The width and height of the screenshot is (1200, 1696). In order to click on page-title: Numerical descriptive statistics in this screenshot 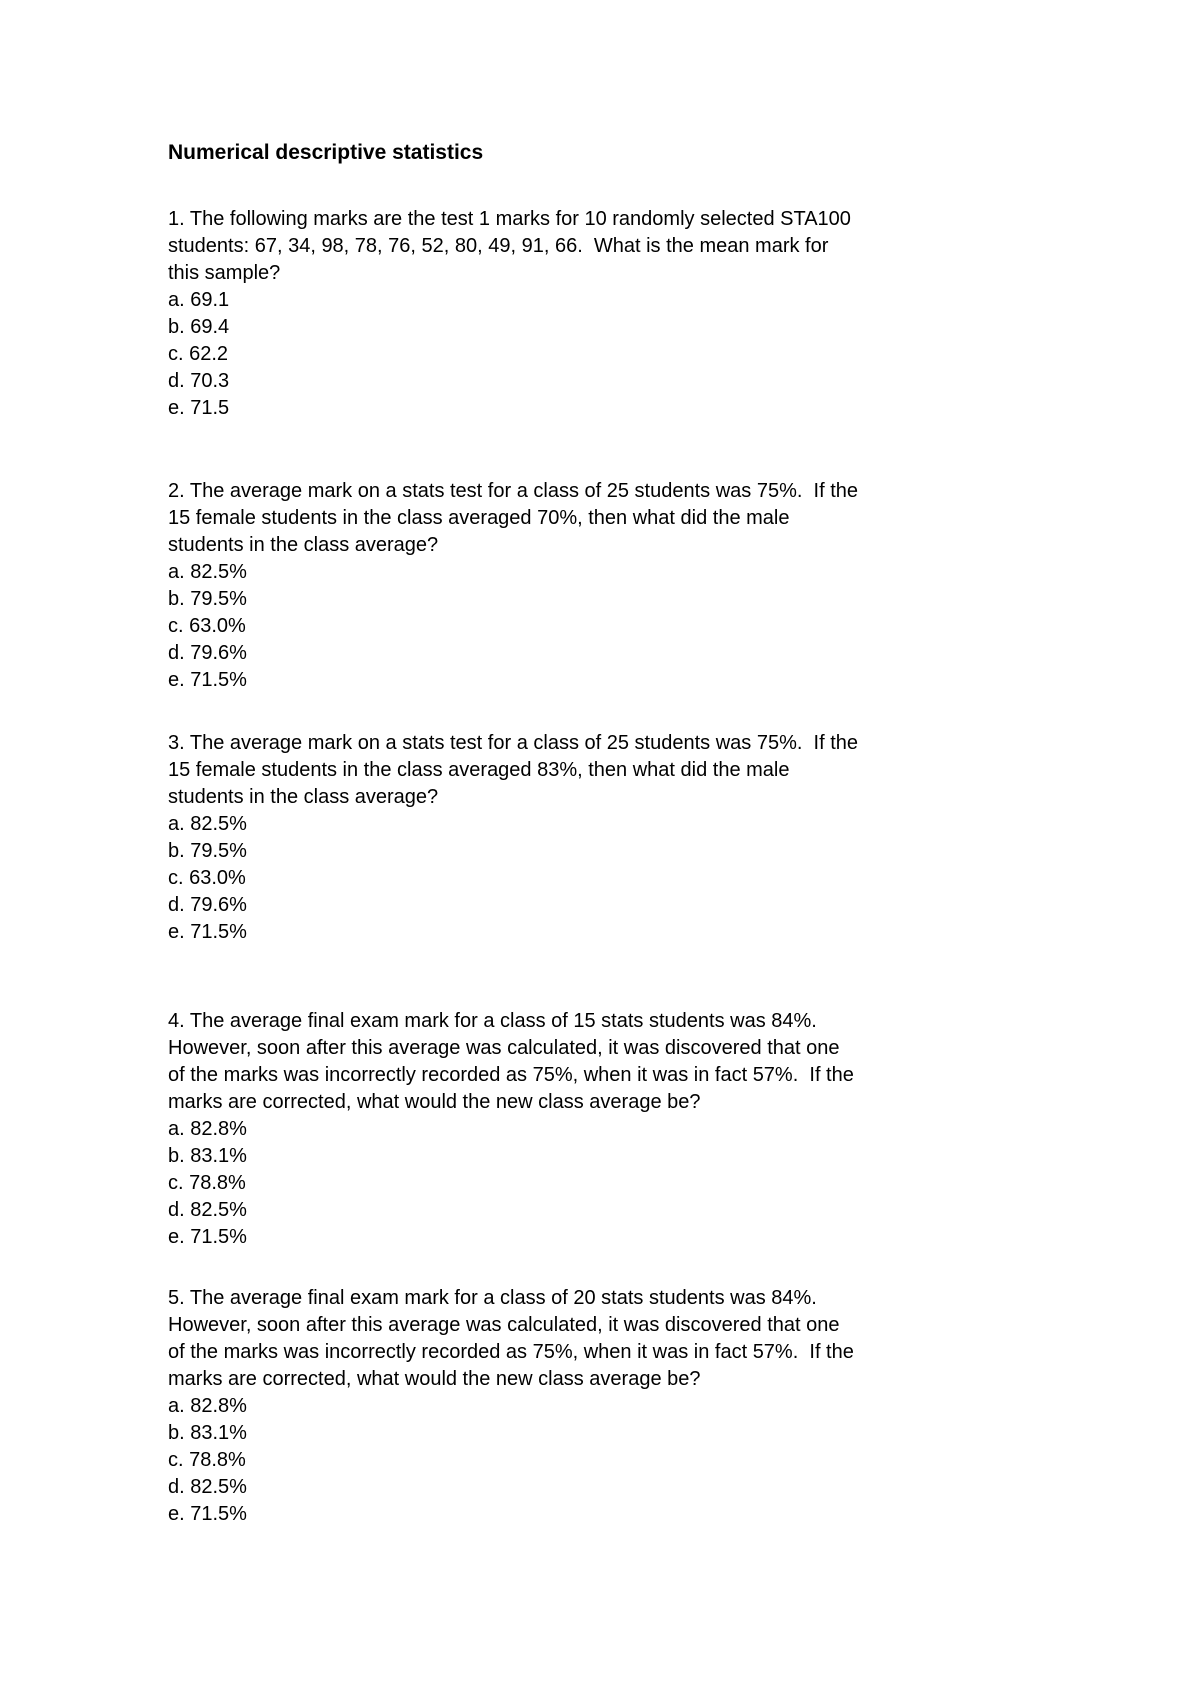, I will do `click(326, 152)`.